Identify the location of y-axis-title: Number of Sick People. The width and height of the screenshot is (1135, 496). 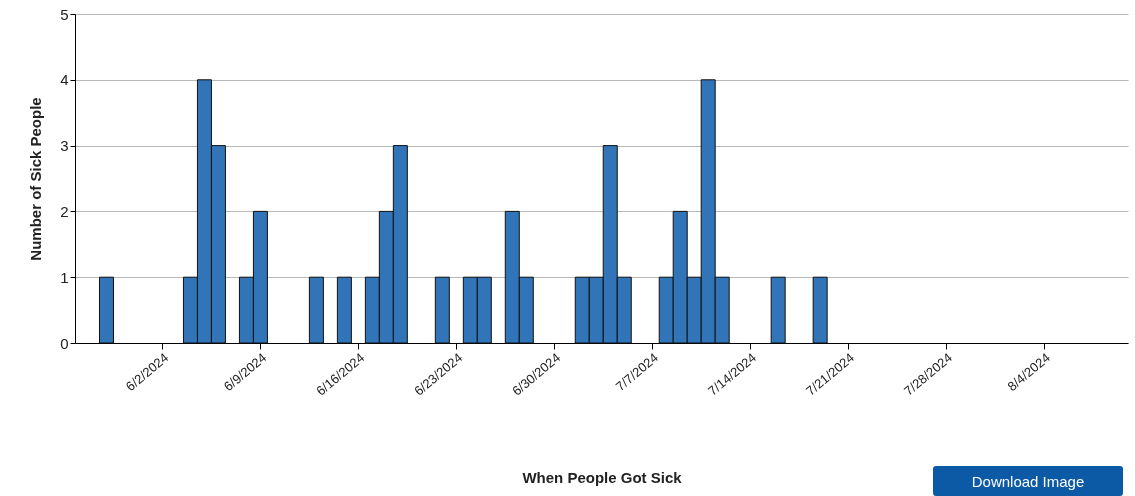
(36, 179).